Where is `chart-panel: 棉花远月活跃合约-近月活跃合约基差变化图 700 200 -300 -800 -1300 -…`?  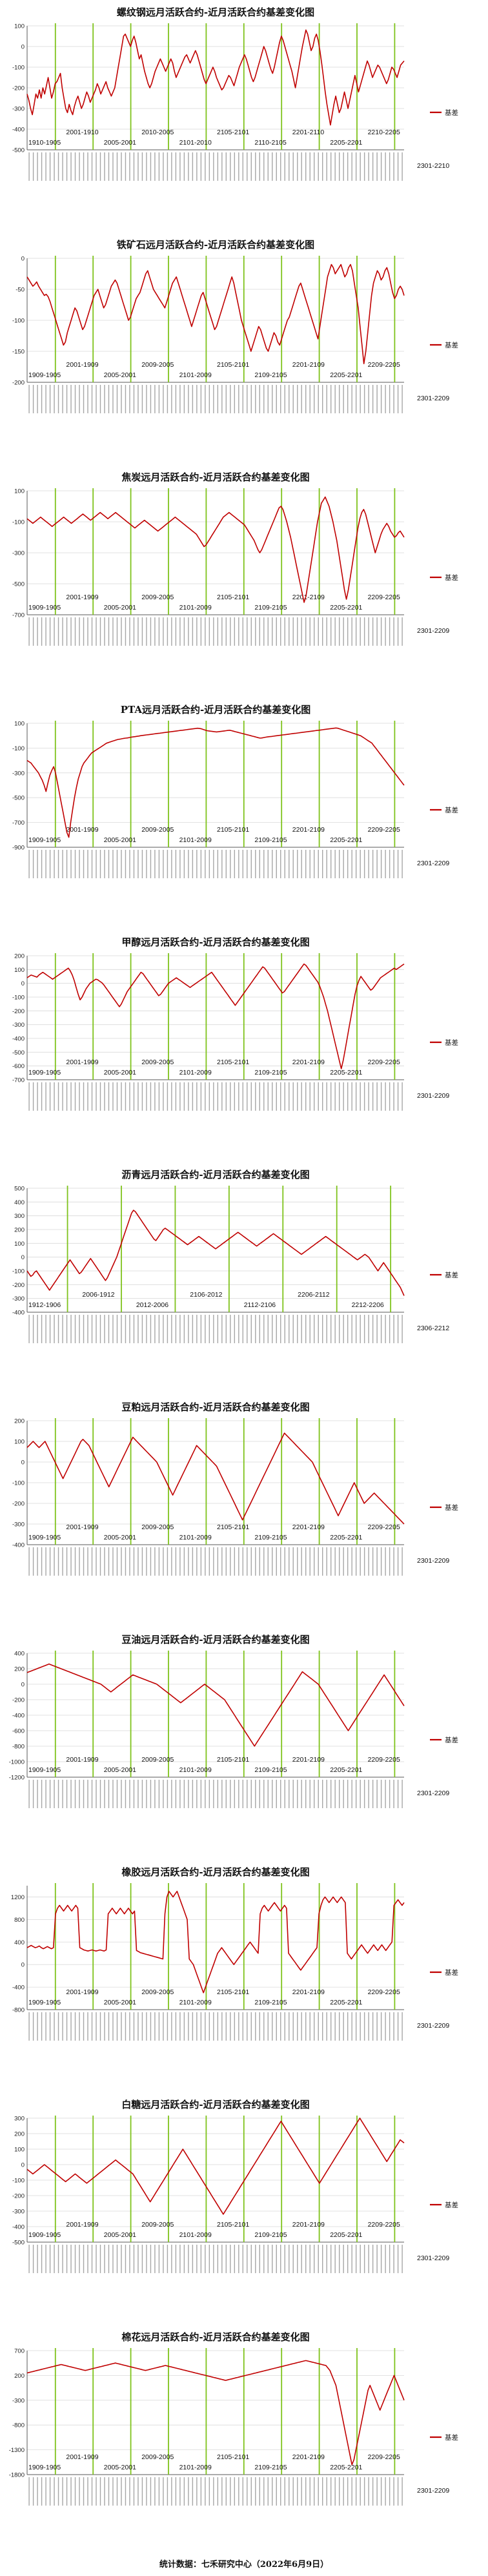
chart-panel: 棉花远月活跃合约-近月活跃合约基差变化图 700 200 -300 -800 -1300 -… is located at coordinates (243, 2438).